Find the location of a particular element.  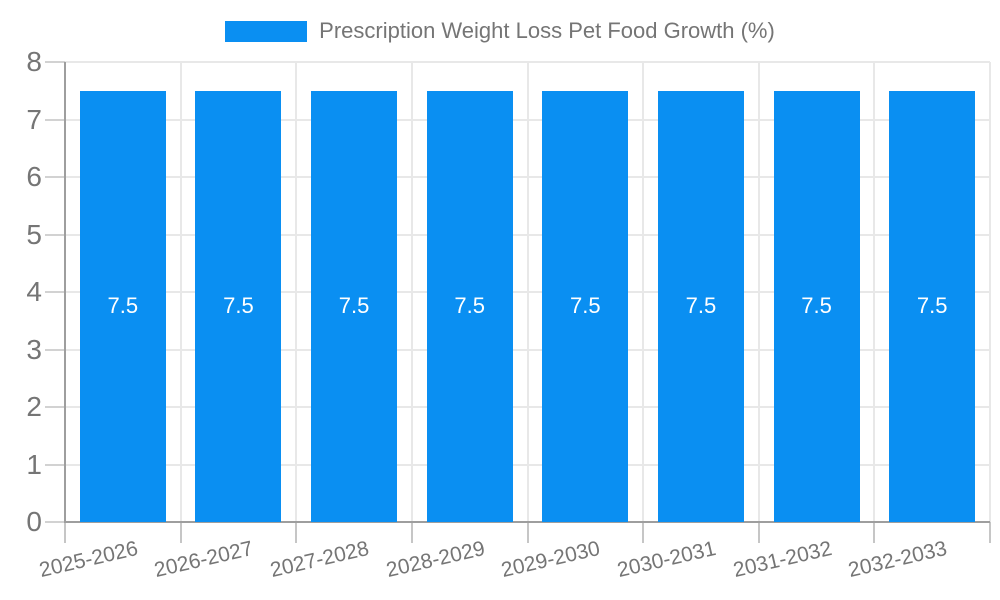

legend-swatch-icon is located at coordinates (266, 31).